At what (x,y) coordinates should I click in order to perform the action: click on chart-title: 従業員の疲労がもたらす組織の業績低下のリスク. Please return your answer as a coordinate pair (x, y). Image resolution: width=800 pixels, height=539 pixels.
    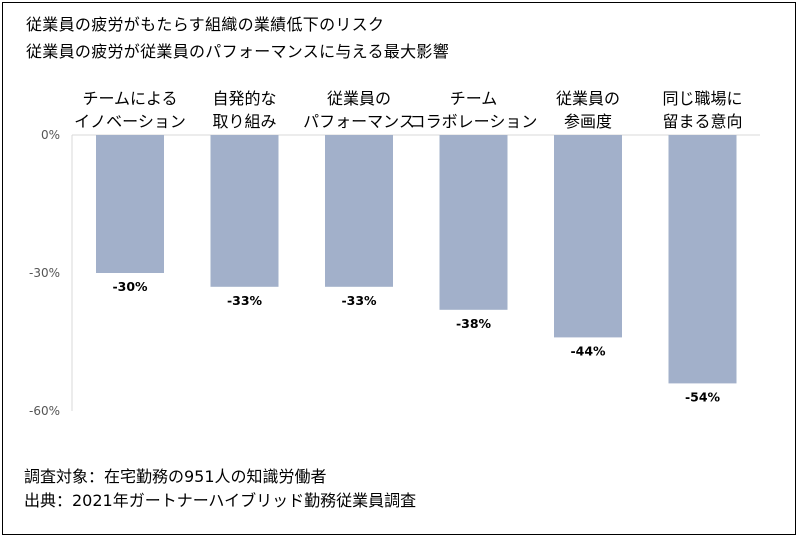
    Looking at the image, I should click on (205, 24).